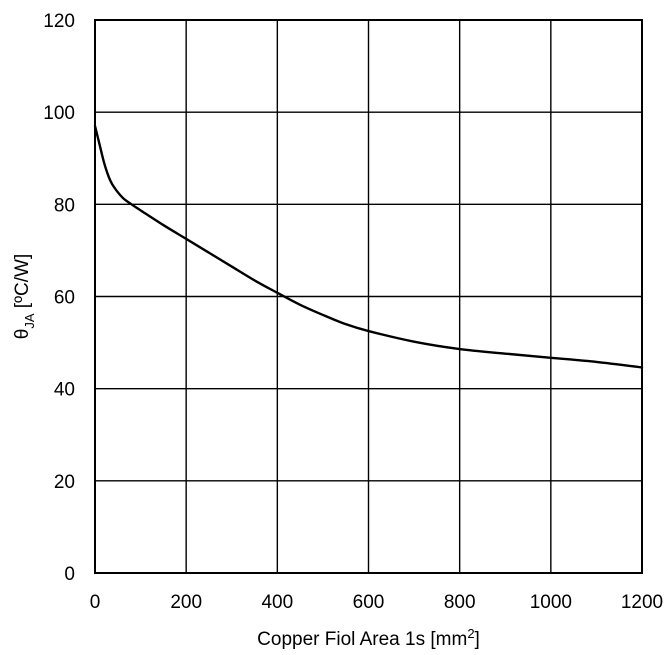 This screenshot has width=672, height=655. I want to click on x-tick-label: 800, so click(460, 602).